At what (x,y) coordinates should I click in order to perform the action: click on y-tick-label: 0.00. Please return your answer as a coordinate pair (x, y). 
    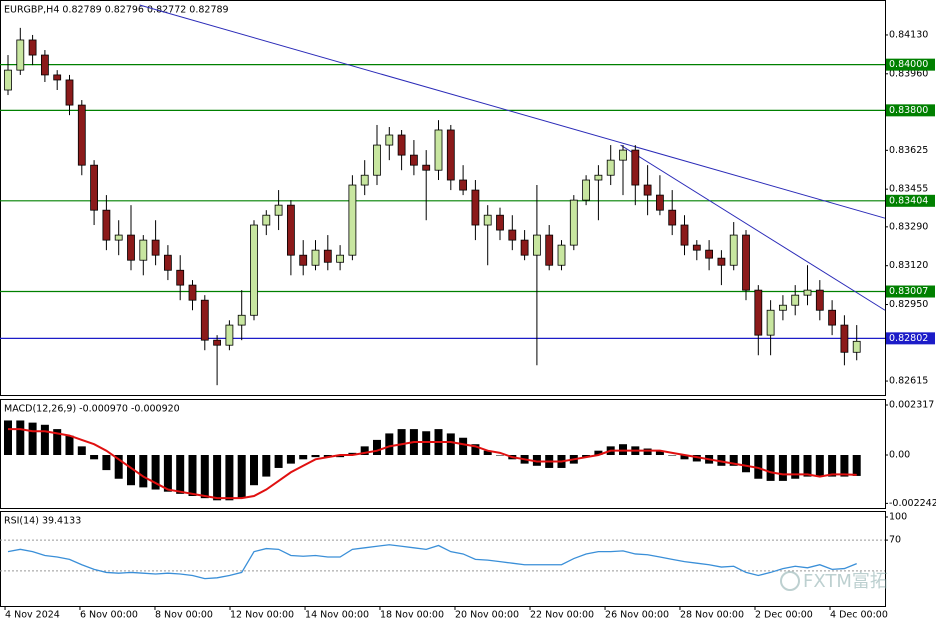
    Looking at the image, I should click on (899, 454).